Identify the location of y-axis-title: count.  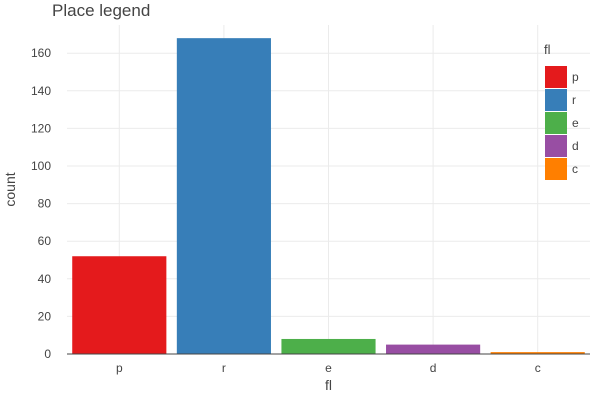
(10, 189).